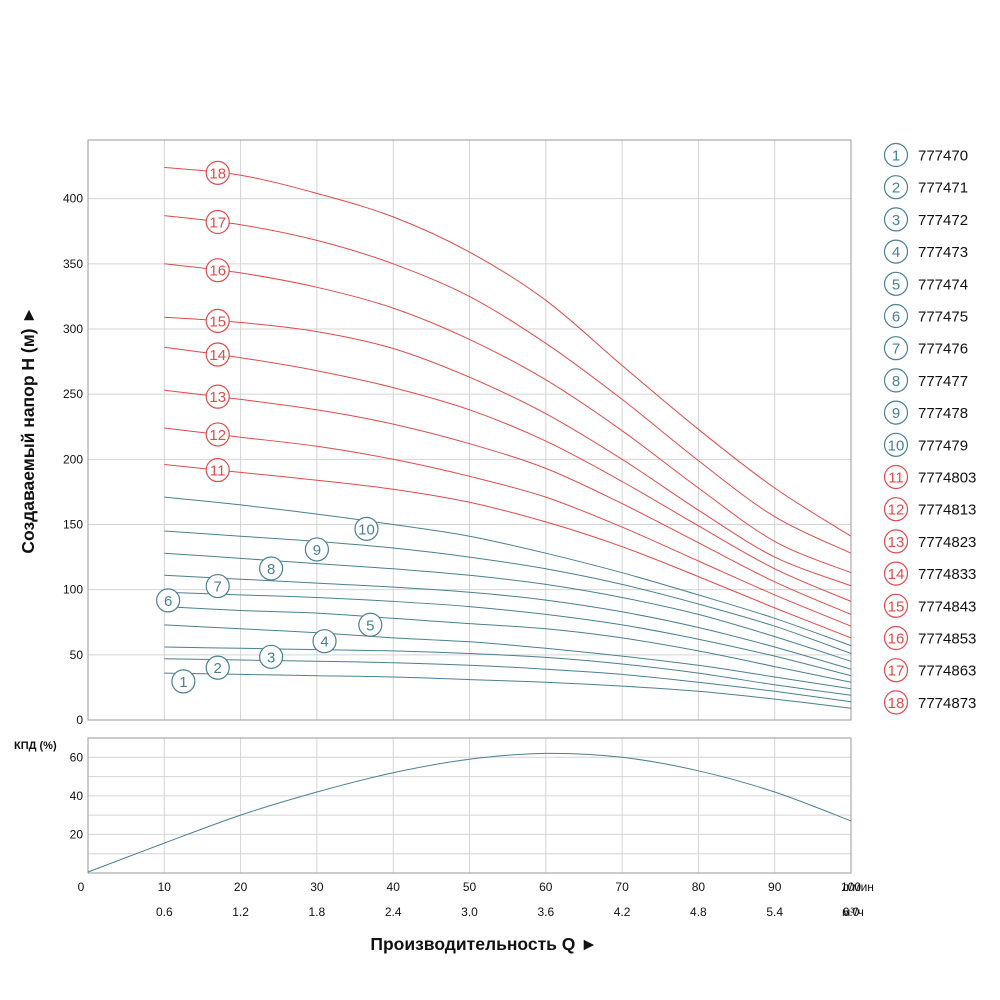 This screenshot has width=1000, height=1000. I want to click on legend-marker-label: 6, so click(896, 317).